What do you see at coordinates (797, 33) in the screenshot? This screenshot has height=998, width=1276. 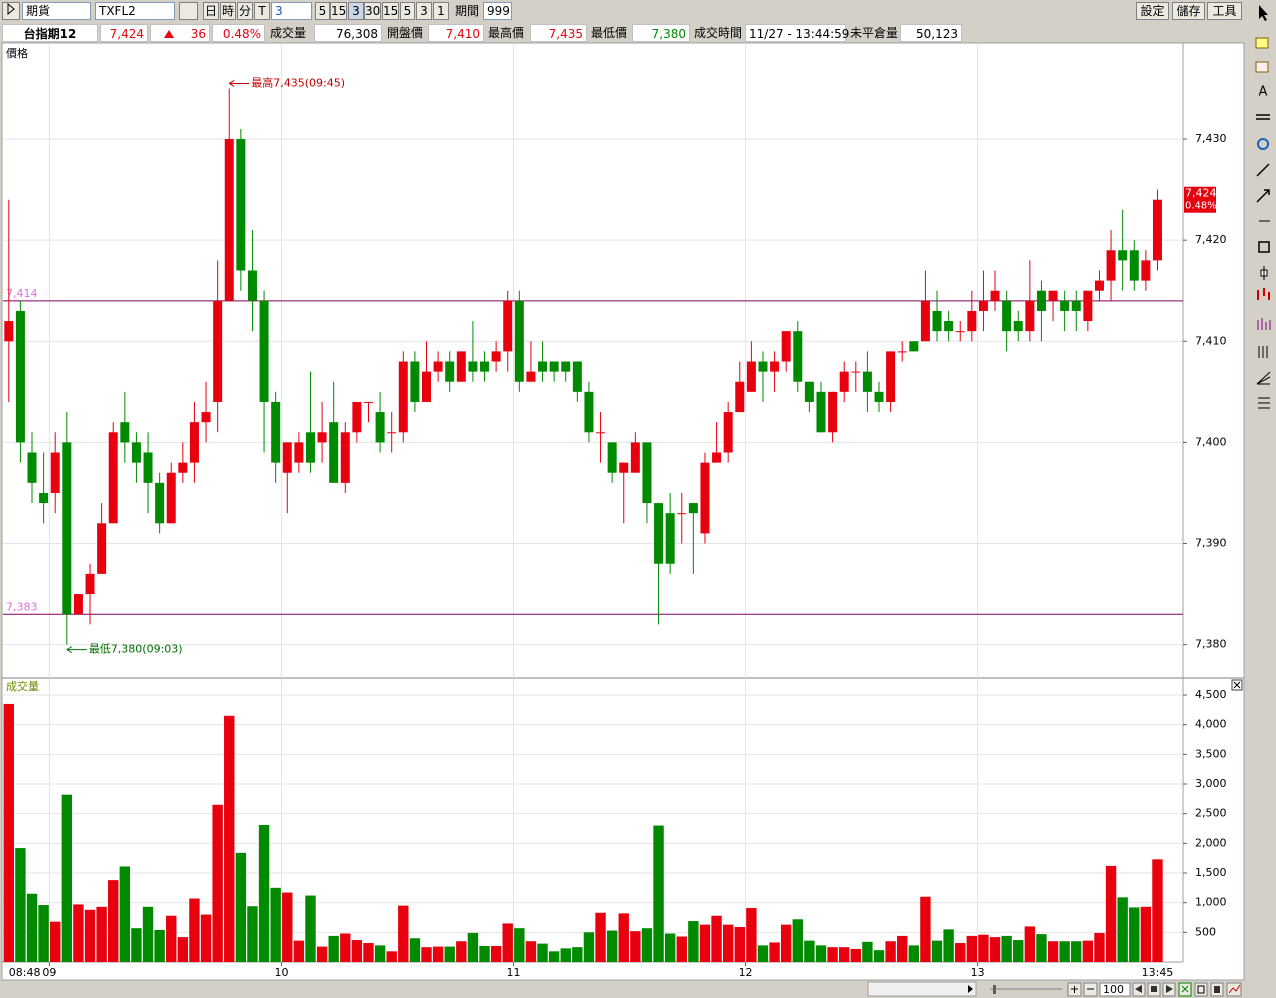 I see `quote-value: 11/27 - 13:44:59` at bounding box center [797, 33].